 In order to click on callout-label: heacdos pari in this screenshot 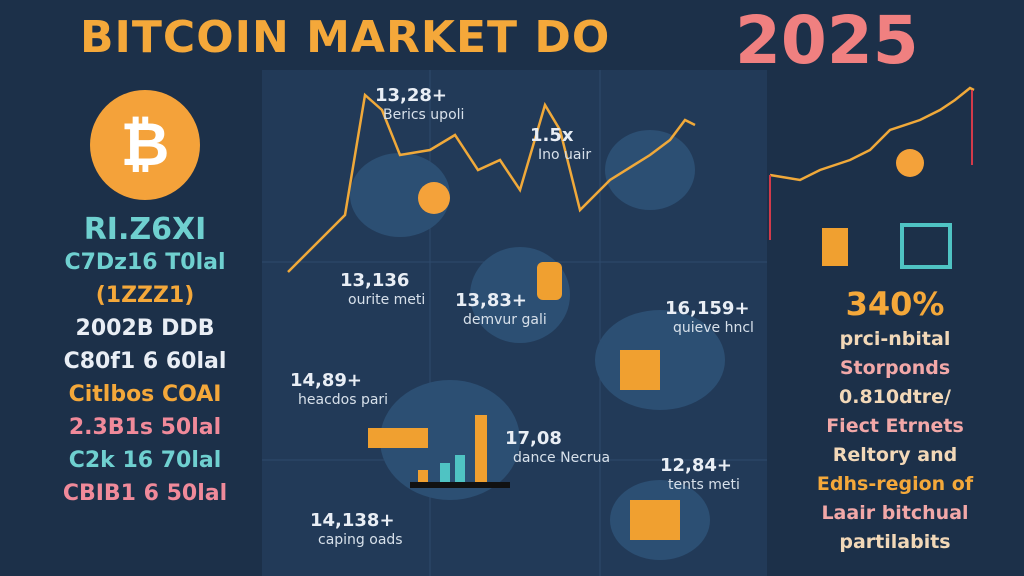, I will do `click(343, 400)`.